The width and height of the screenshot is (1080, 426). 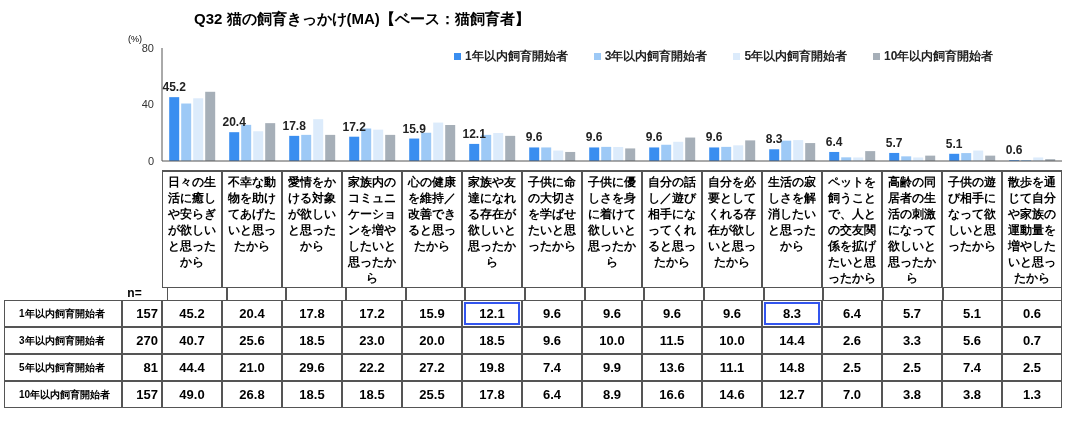 I want to click on text: 81, so click(x=142, y=367).